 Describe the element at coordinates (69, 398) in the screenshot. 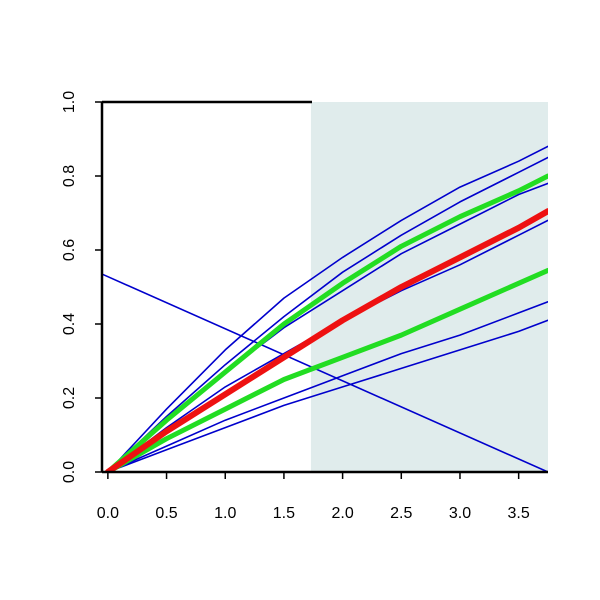

I see `y-tick-label: 0.2` at that location.